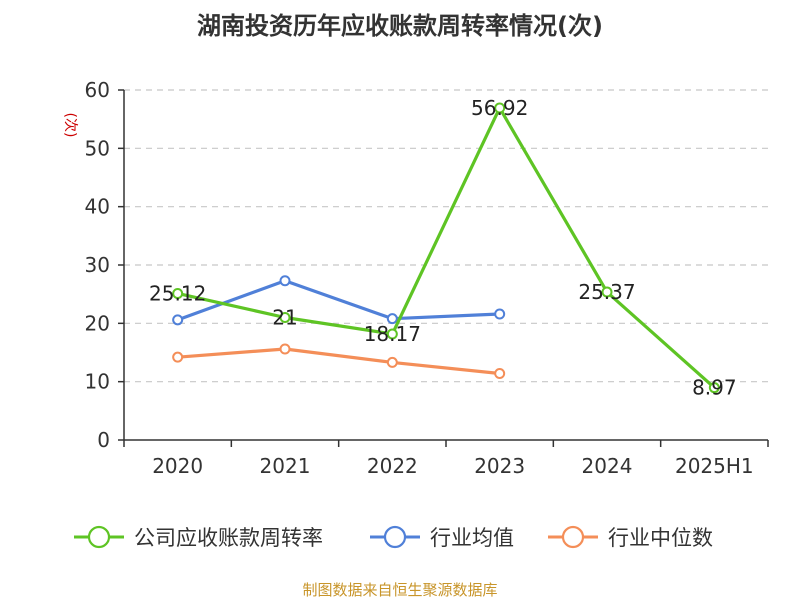  Describe the element at coordinates (70, 125) in the screenshot. I see `y-axis-label: (次)` at that location.